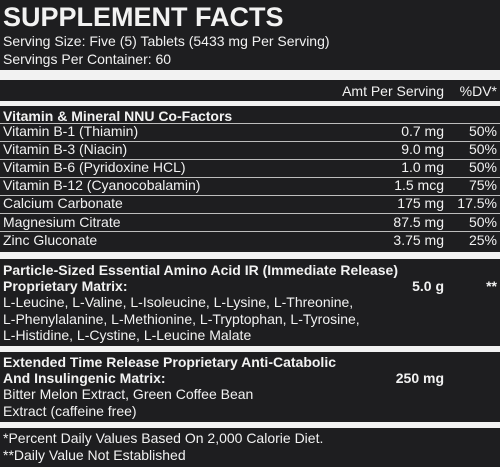  What do you see at coordinates (422, 131) in the screenshot?
I see `nutrient-amount: 0.7 mg` at bounding box center [422, 131].